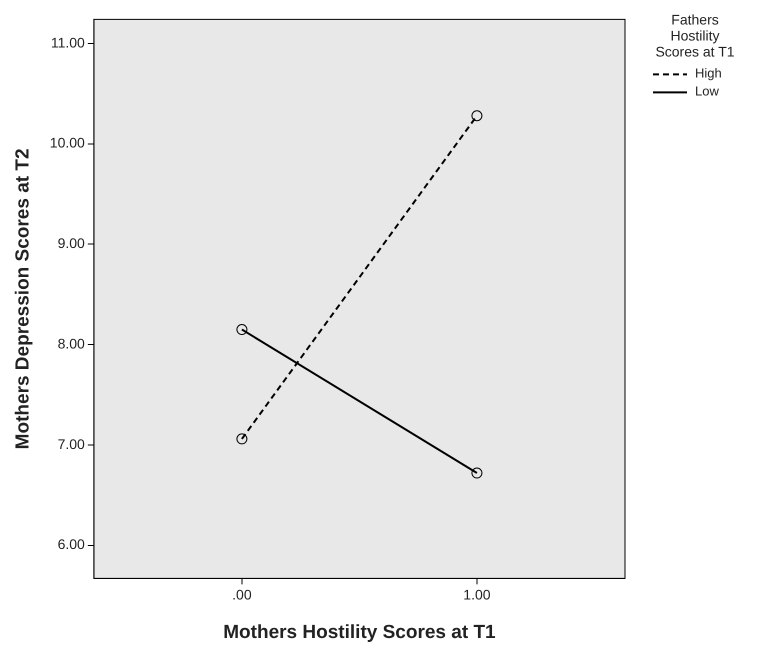  What do you see at coordinates (242, 594) in the screenshot?
I see `x-tick-label: .00` at bounding box center [242, 594].